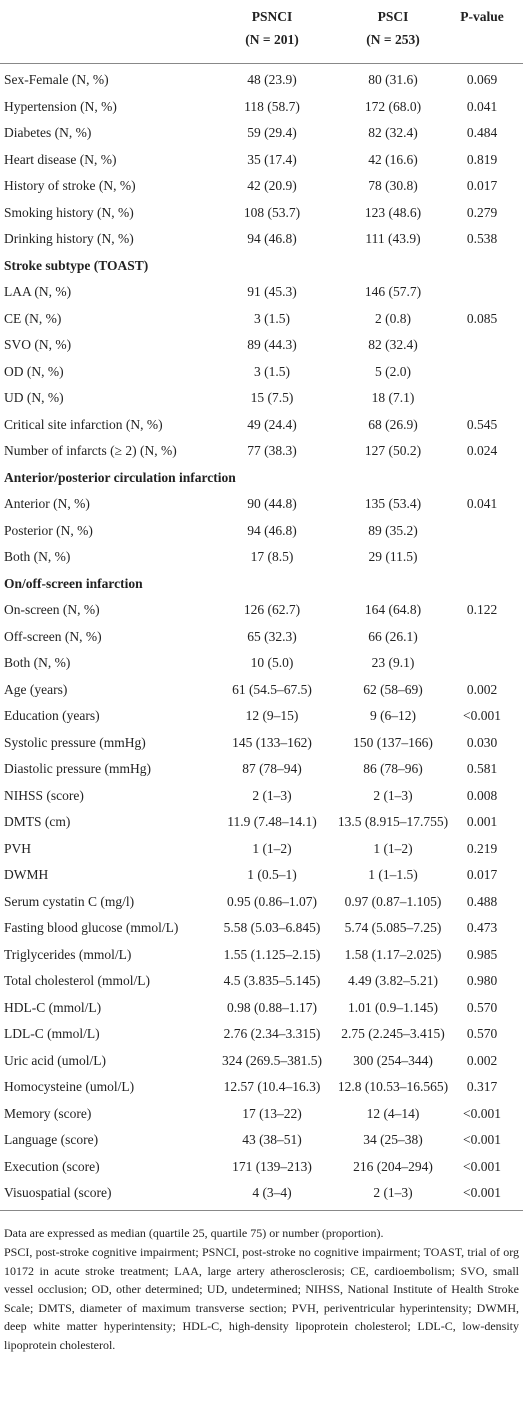 The image size is (523, 1417). What do you see at coordinates (393, 742) in the screenshot?
I see `cell: 150 (137–166)` at bounding box center [393, 742].